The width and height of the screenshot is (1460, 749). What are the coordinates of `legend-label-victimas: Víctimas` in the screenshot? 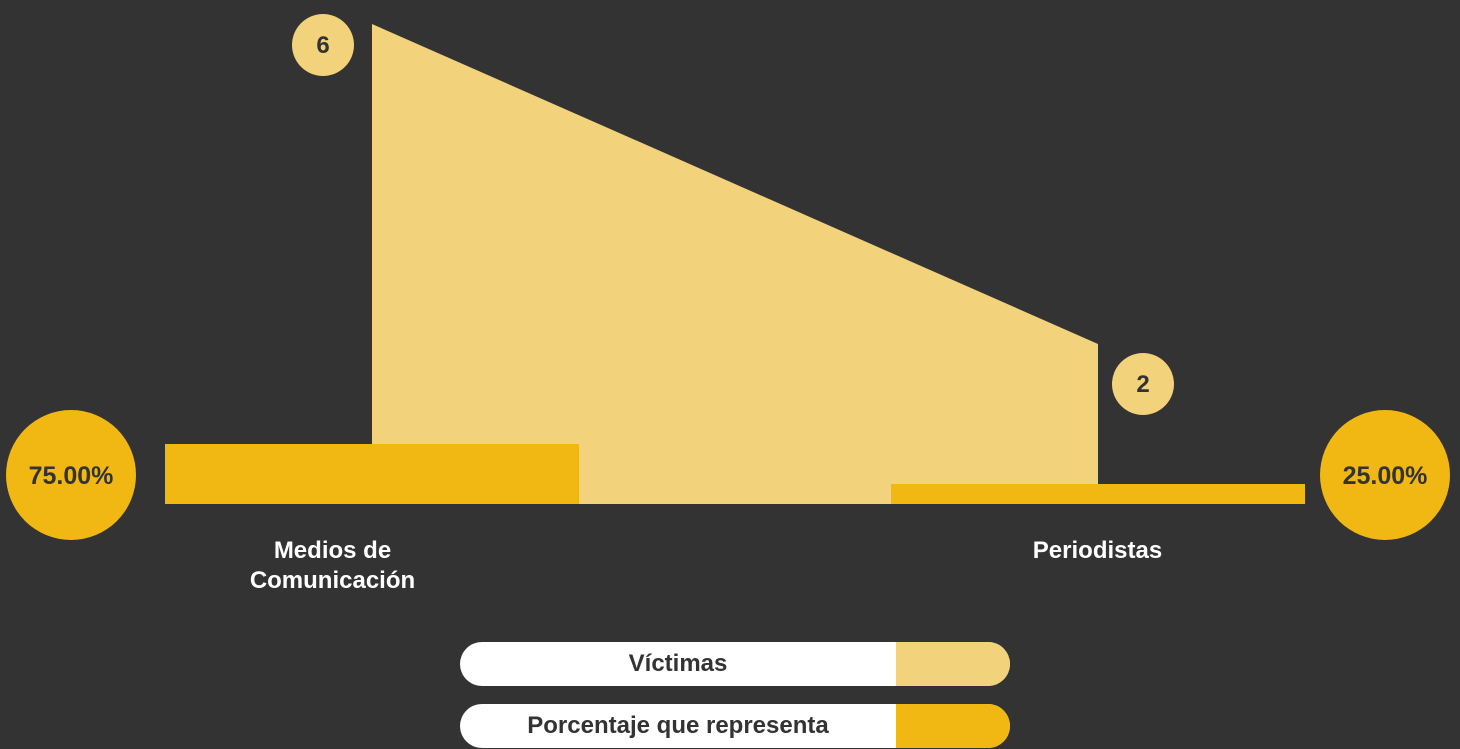 It's located at (678, 663).